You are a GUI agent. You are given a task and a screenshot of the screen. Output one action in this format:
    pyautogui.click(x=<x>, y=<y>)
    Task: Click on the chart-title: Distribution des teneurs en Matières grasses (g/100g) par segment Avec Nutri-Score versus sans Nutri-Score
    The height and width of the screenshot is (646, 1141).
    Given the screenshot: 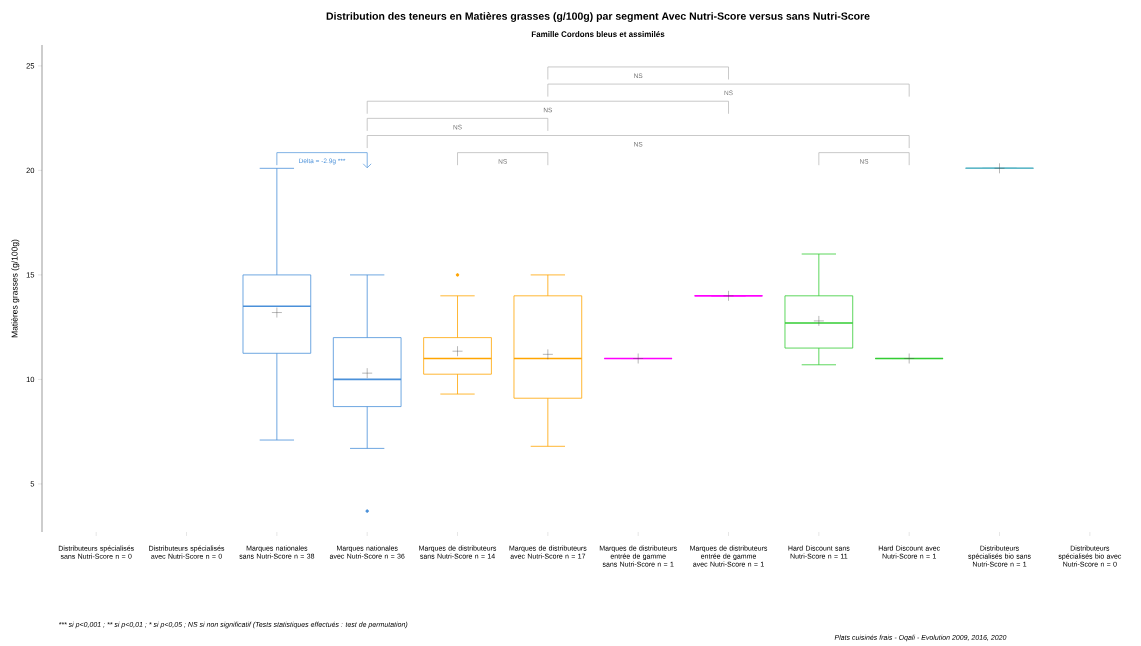 What is the action you would take?
    pyautogui.click(x=598, y=17)
    